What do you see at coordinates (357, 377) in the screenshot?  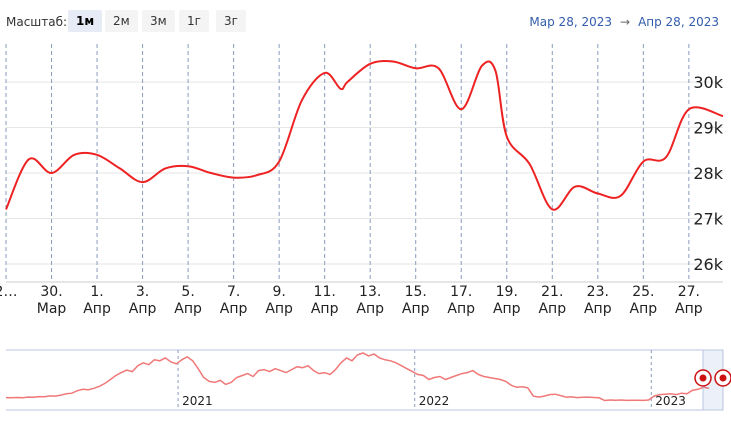 I see `navigator-series-line` at bounding box center [357, 377].